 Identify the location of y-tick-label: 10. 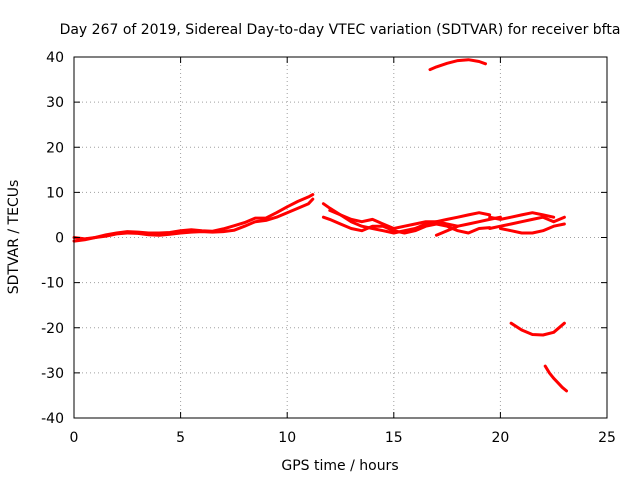
(55, 193).